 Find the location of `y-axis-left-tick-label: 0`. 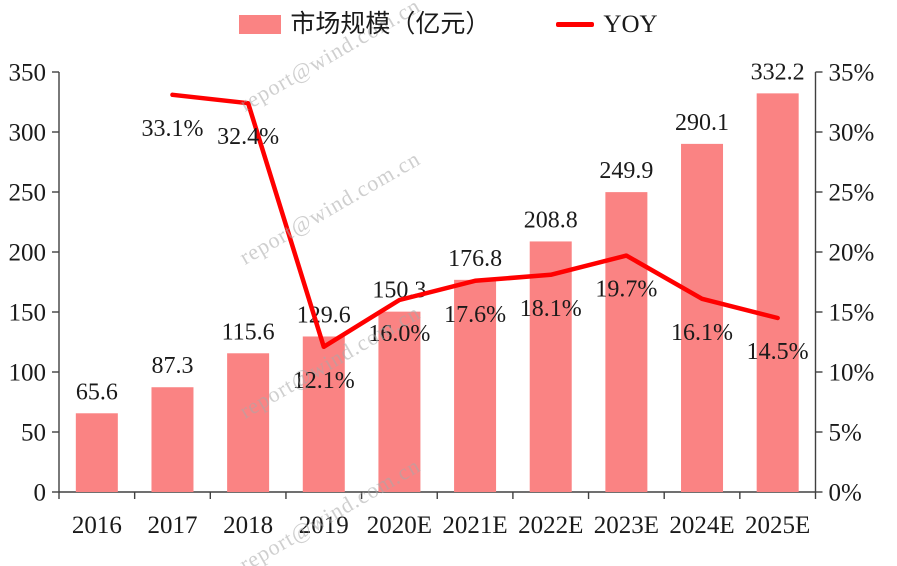

y-axis-left-tick-label: 0 is located at coordinates (40, 493).